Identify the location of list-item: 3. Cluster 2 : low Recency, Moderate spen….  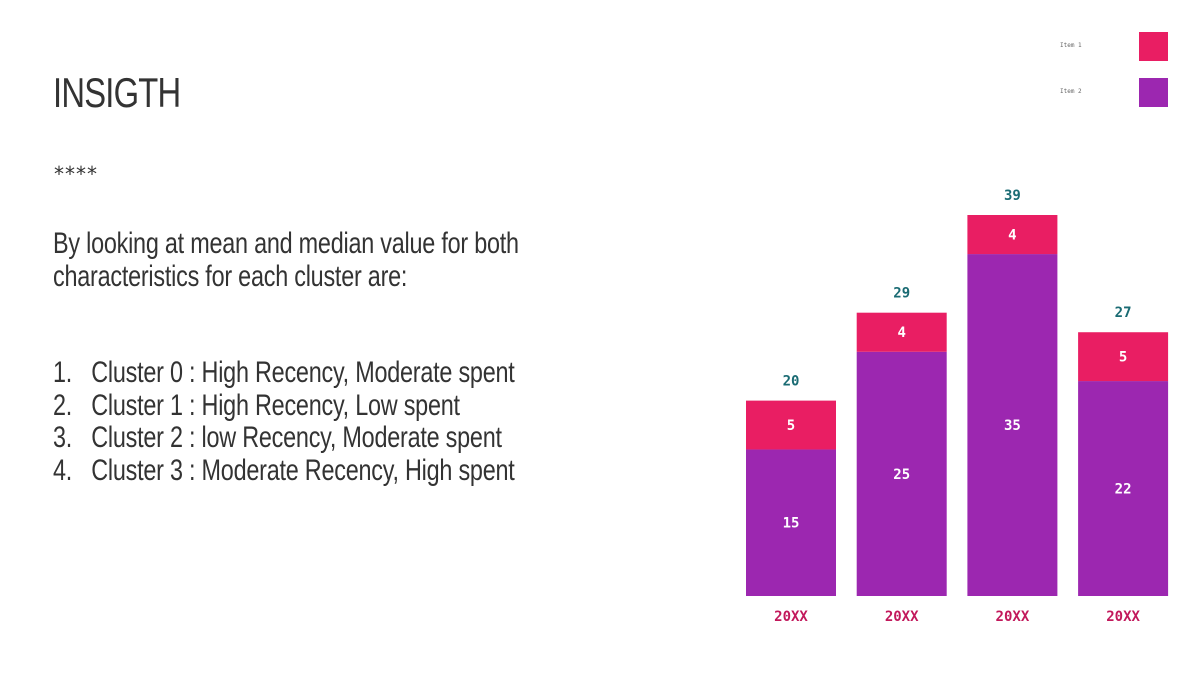
(349, 438).